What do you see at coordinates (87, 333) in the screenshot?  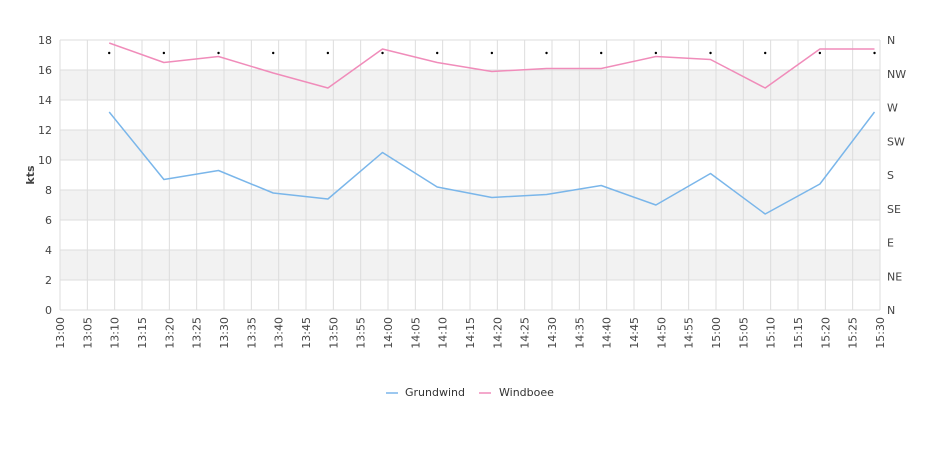 I see `x-tick-label: 13:05` at bounding box center [87, 333].